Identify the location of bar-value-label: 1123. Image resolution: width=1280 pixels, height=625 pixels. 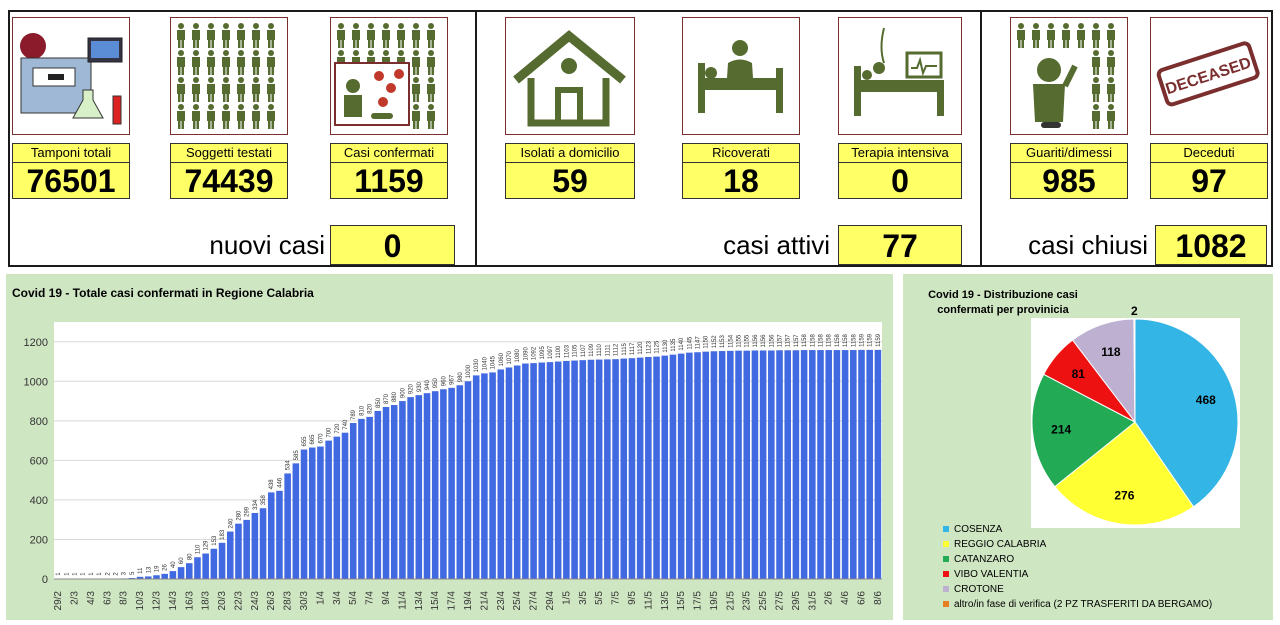
(649, 347).